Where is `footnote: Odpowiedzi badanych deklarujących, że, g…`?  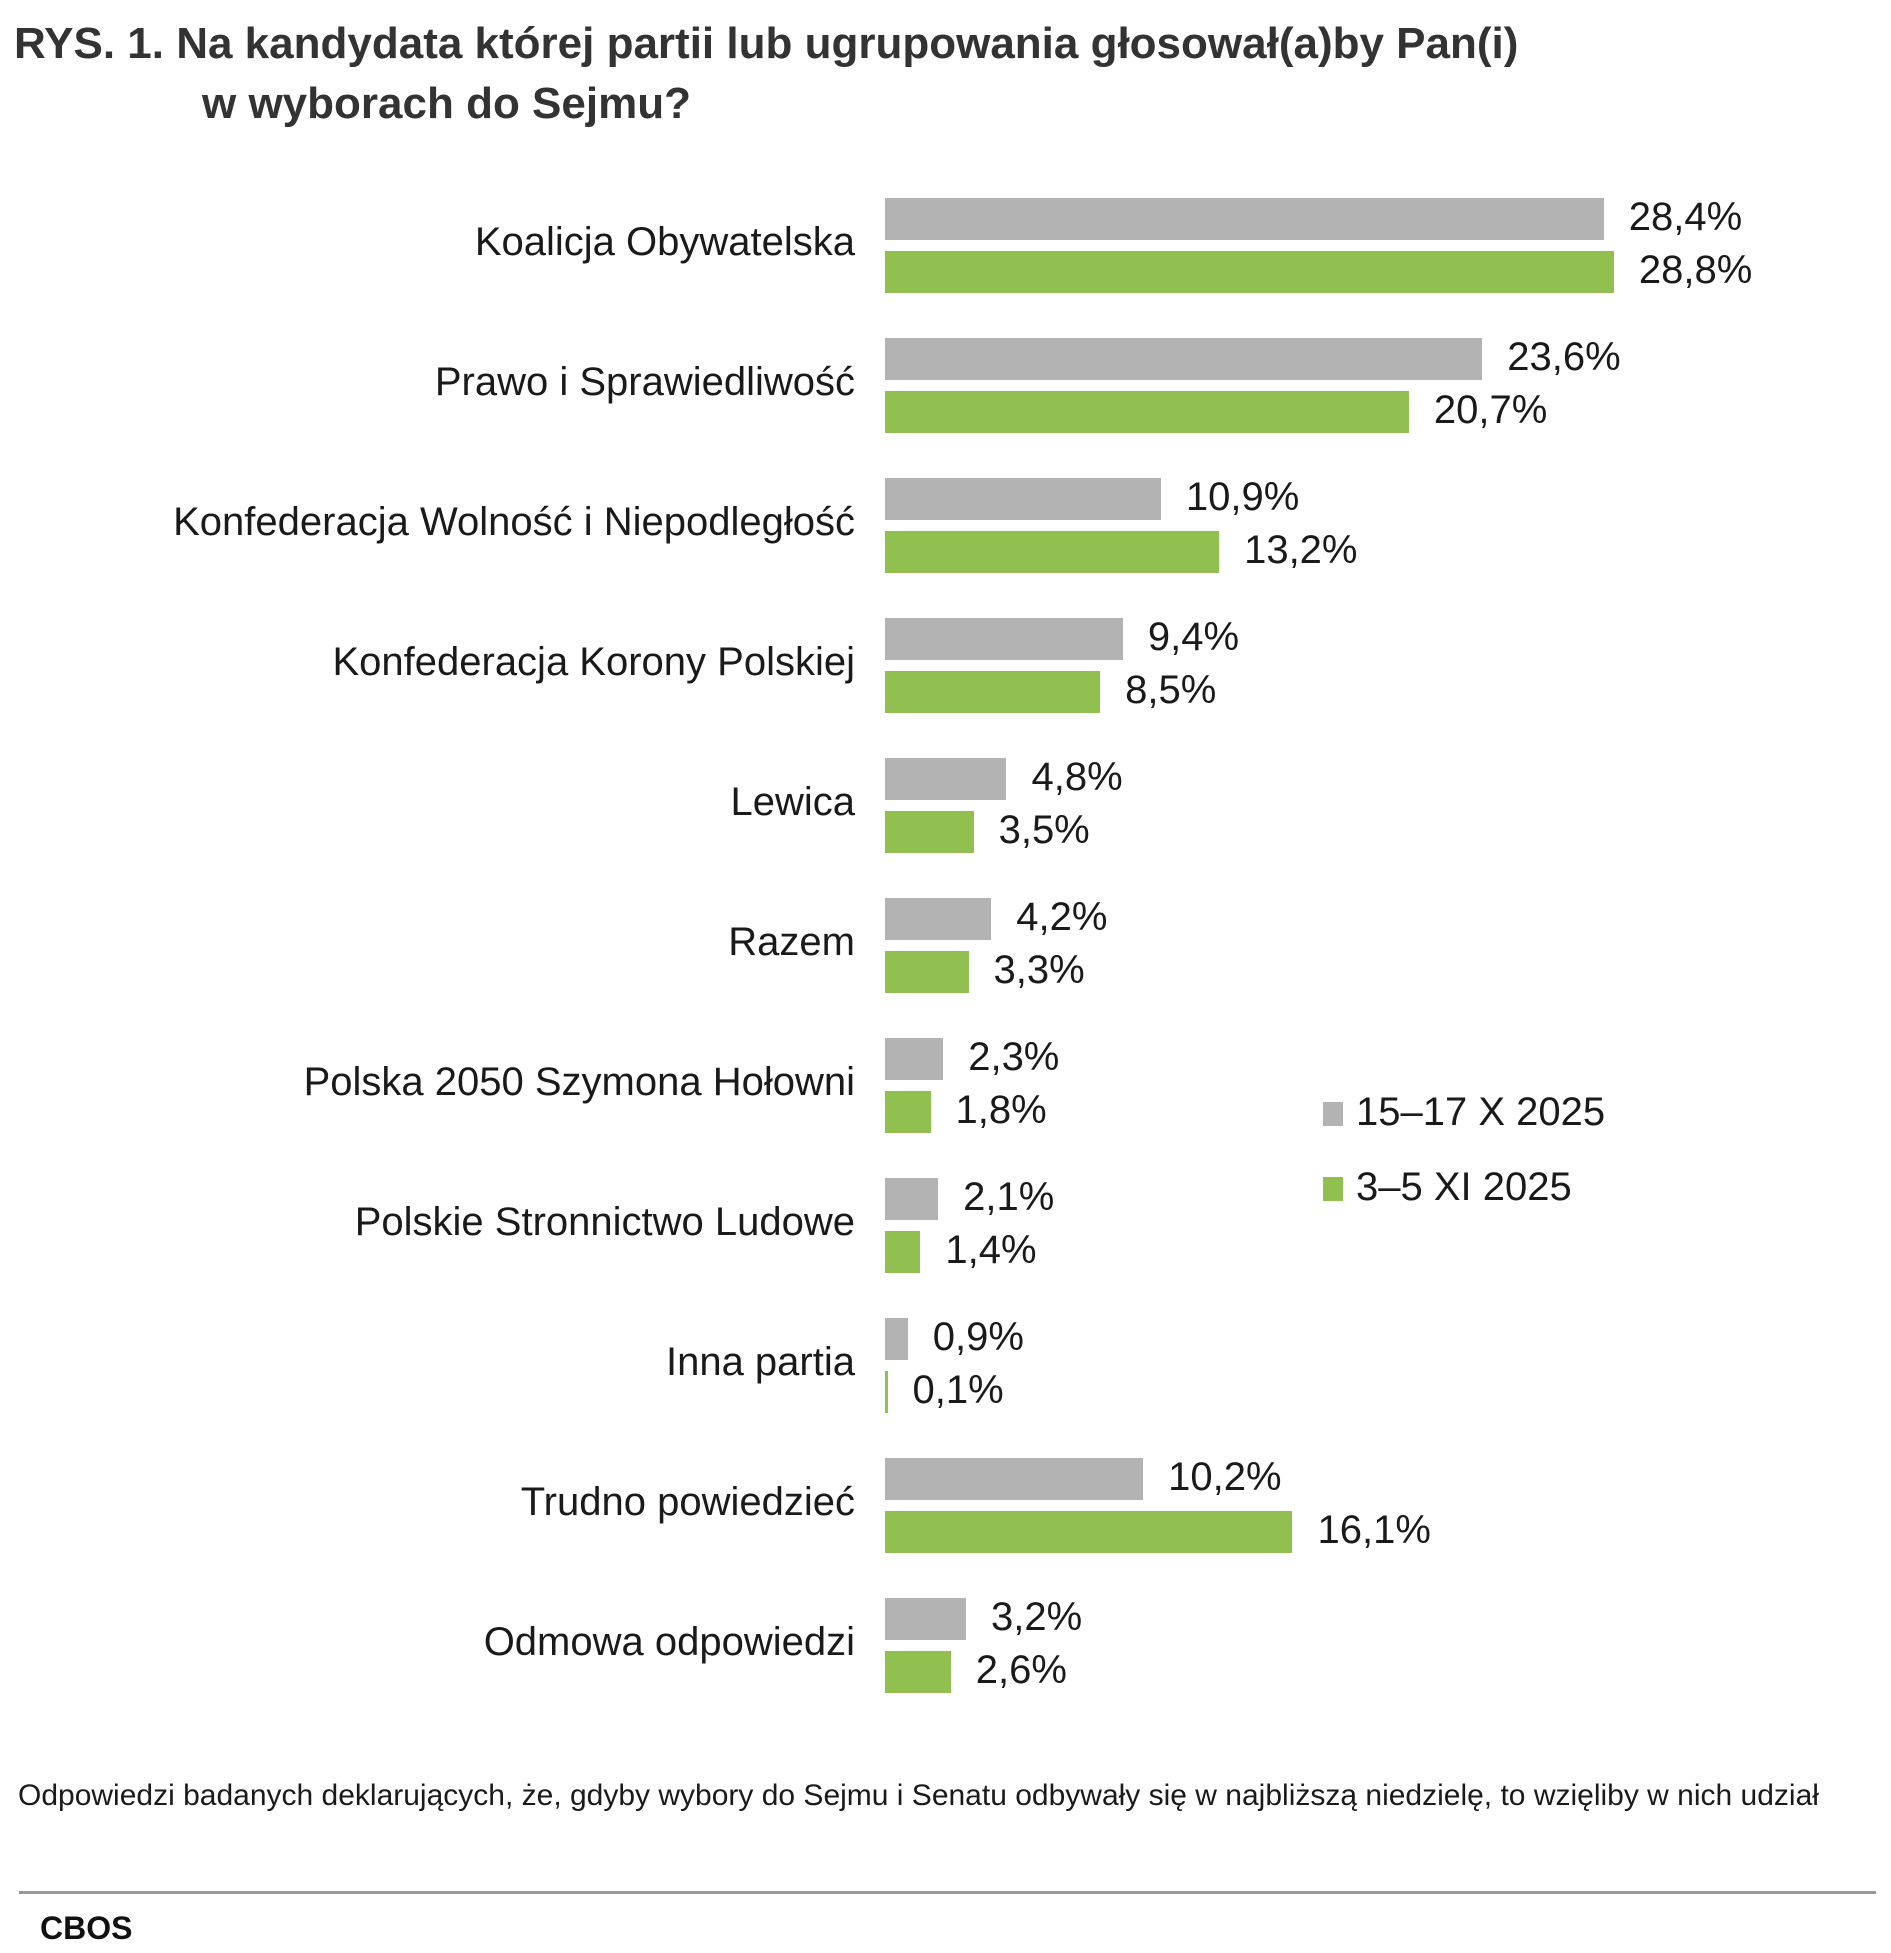
footnote: Odpowiedzi badanych deklarujących, że, g… is located at coordinates (918, 1795).